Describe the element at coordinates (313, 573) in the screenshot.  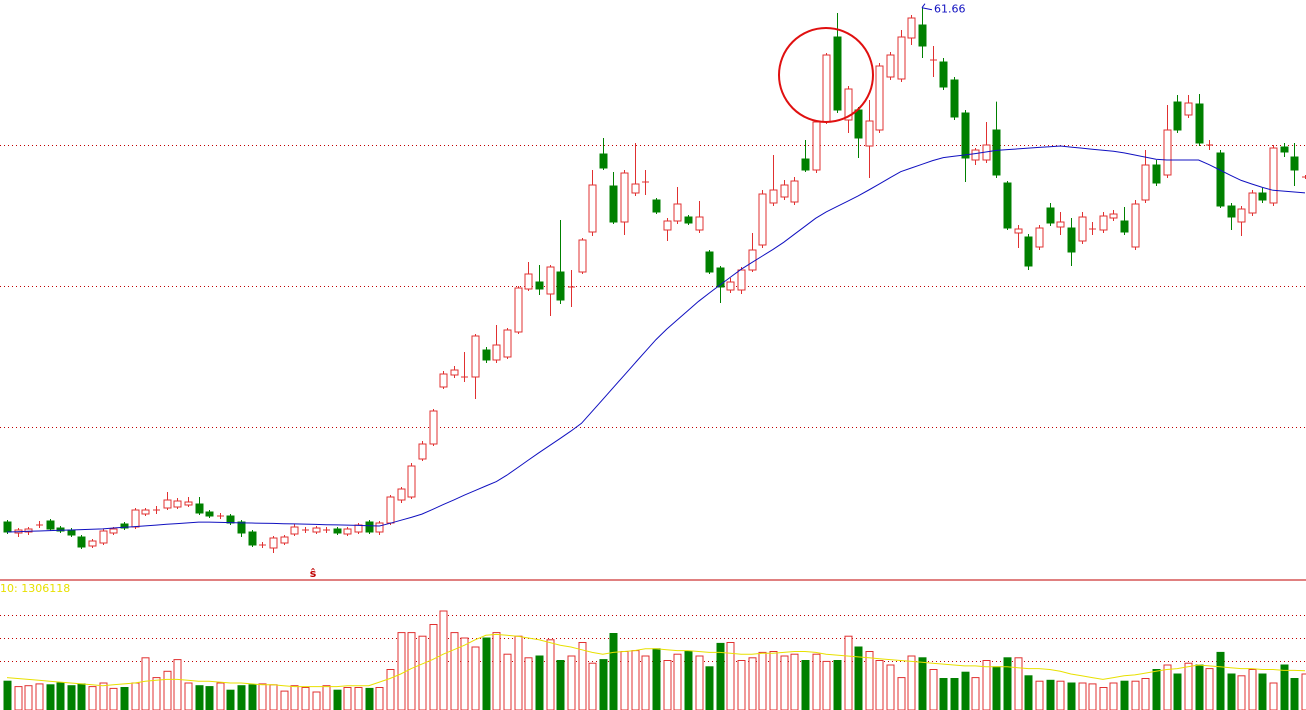
I see `signal-marker: ŝ` at that location.